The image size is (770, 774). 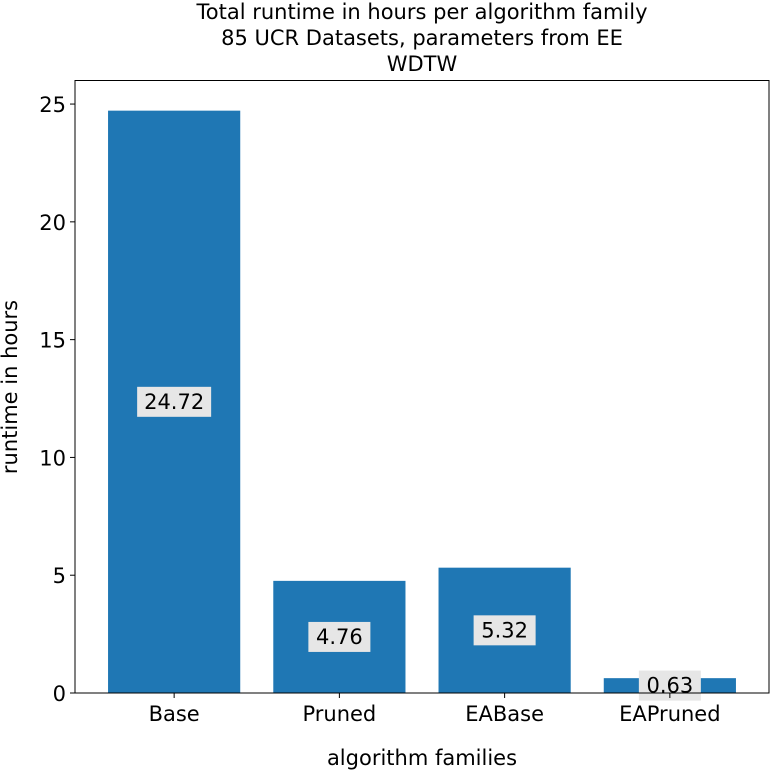 I want to click on y-tick-label-15: 15, so click(x=52, y=341).